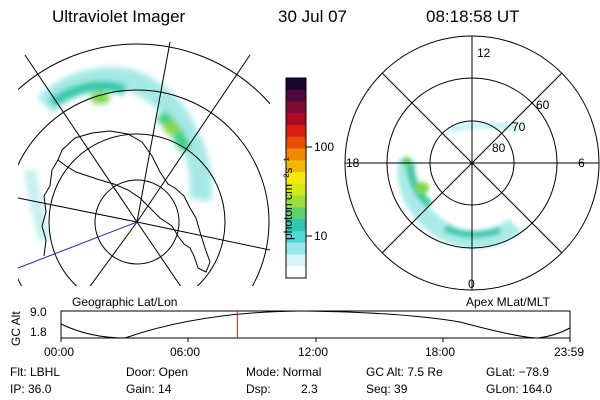  What do you see at coordinates (324, 147) in the screenshot?
I see `colorbar-tick-100: 100` at bounding box center [324, 147].